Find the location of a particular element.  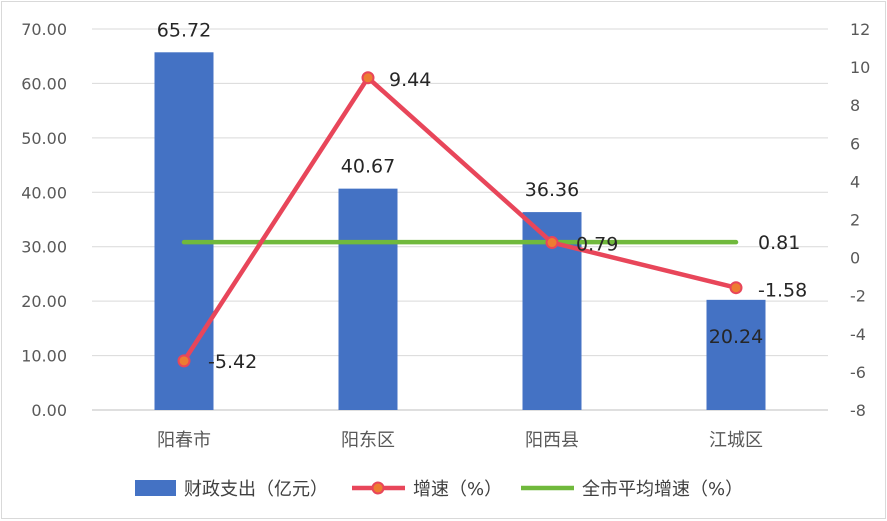

x-category-label: 阳春市 is located at coordinates (184, 440).